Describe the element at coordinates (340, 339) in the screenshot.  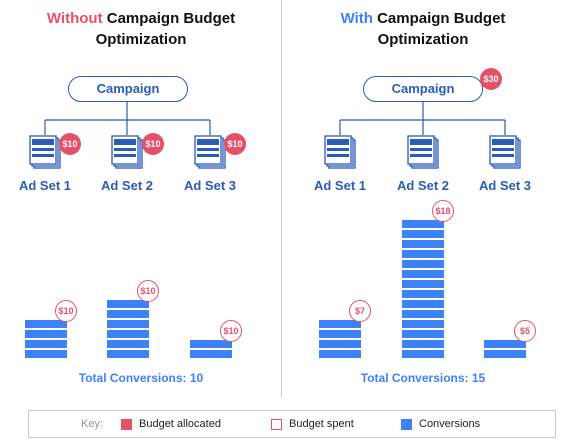
I see `right-adset-1-conversion-bar` at that location.